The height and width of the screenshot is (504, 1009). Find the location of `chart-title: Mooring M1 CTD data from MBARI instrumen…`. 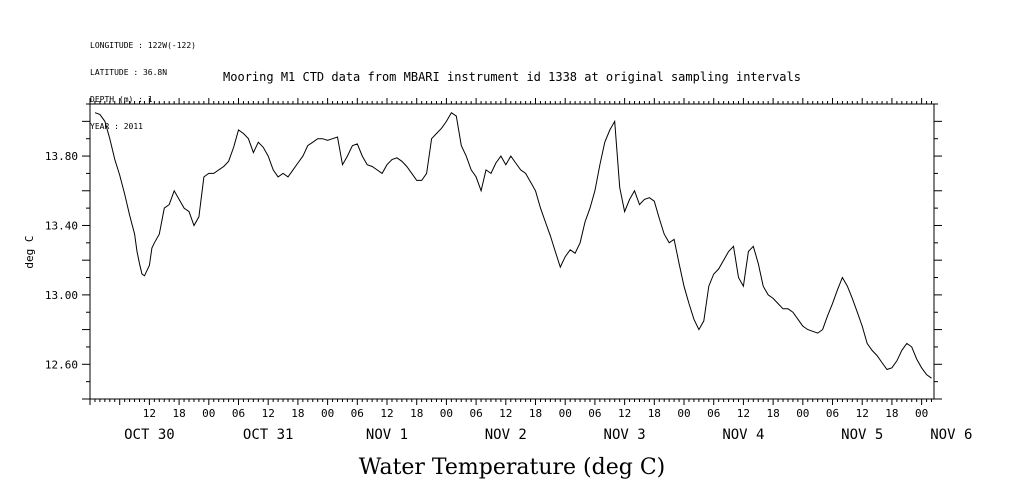

chart-title: Mooring M1 CTD data from MBARI instrumen… is located at coordinates (512, 77).